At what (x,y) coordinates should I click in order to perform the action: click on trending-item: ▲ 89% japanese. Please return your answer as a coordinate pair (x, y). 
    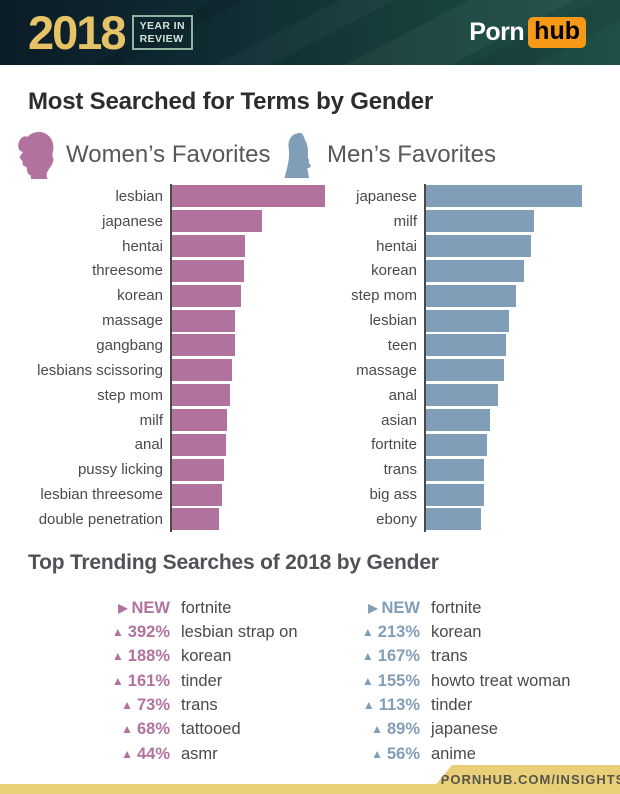
    Looking at the image, I should click on (459, 730).